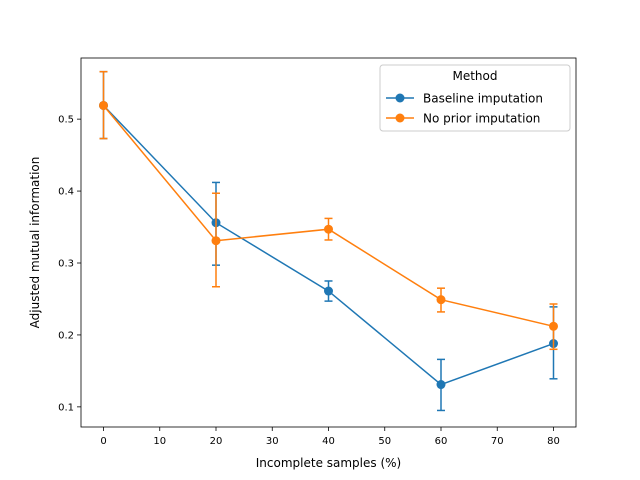 This screenshot has height=480, width=640. I want to click on legend-title: Method, so click(474, 76).